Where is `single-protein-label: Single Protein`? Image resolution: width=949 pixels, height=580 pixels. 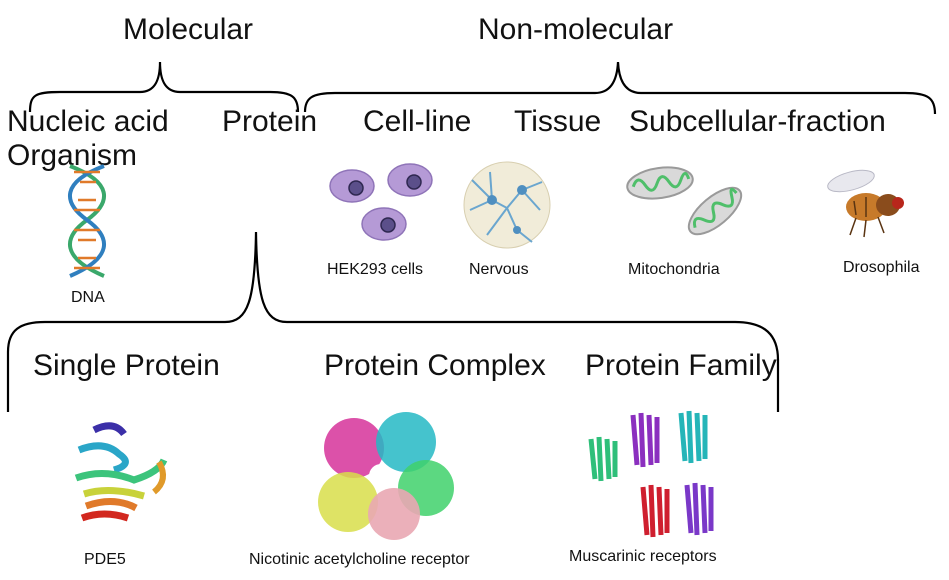 single-protein-label: Single Protein is located at coordinates (126, 365).